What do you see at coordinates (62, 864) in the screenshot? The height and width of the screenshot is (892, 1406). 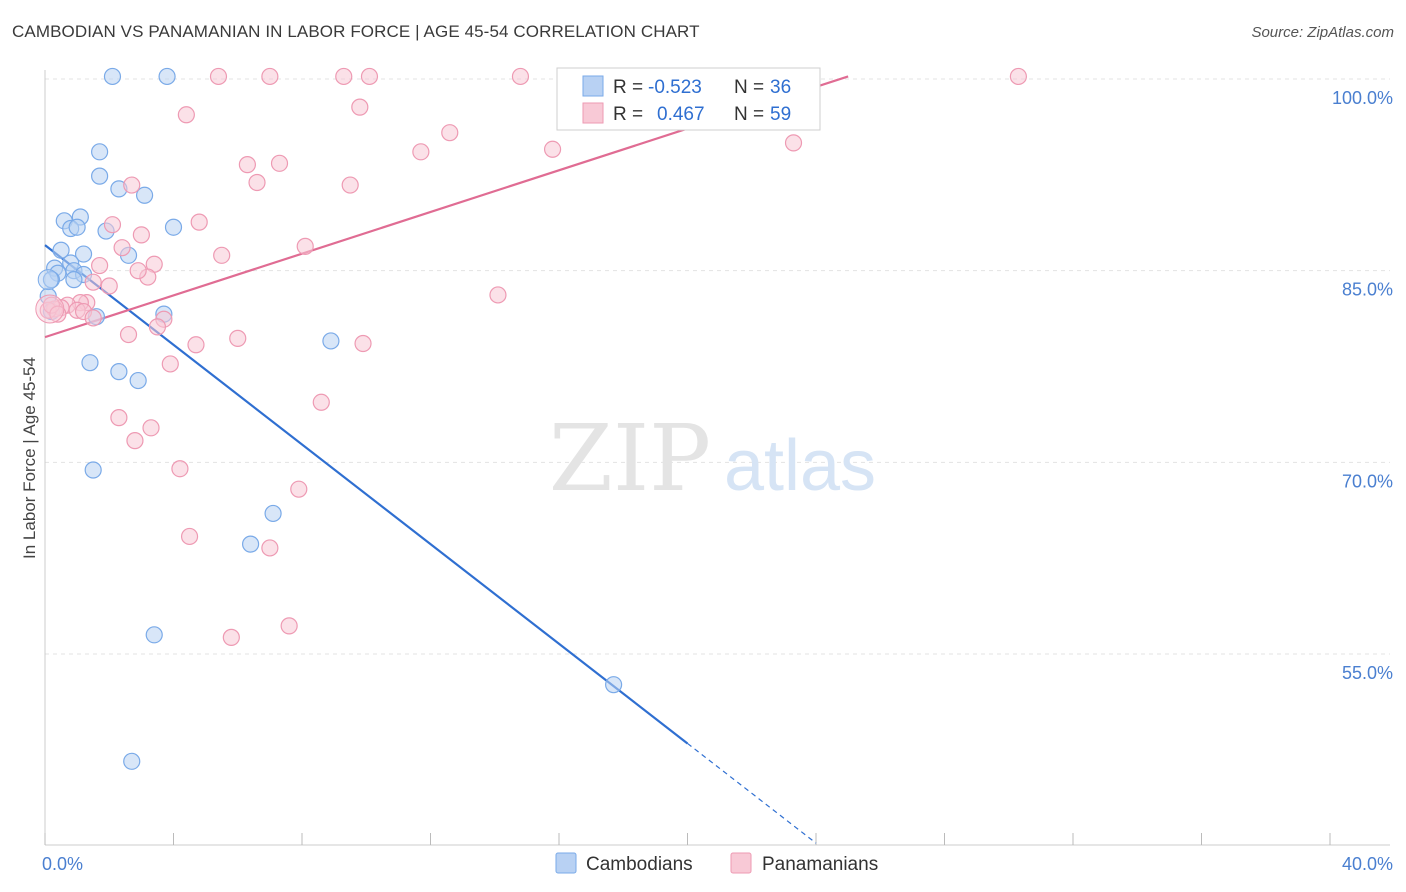 I see `x-tick-label-0: 0.0%` at bounding box center [62, 864].